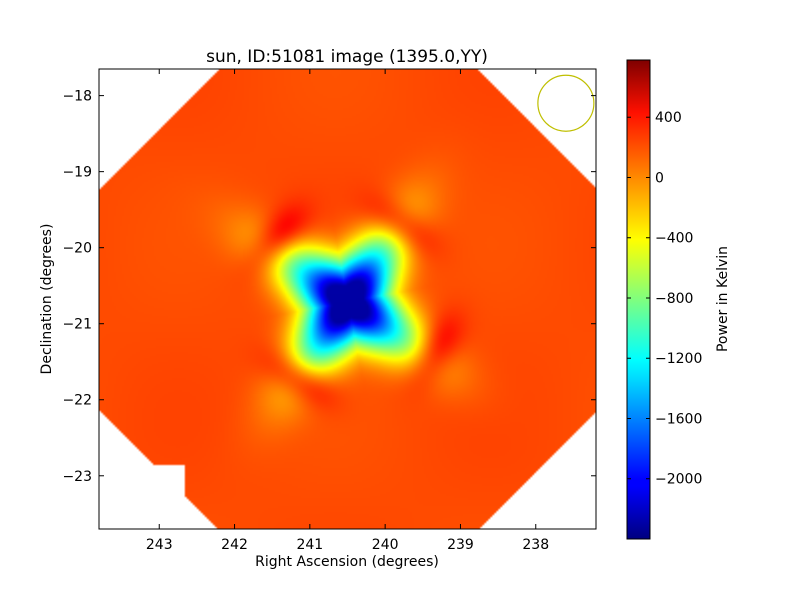  I want to click on colorbar-tick-label: 400, so click(668, 118).